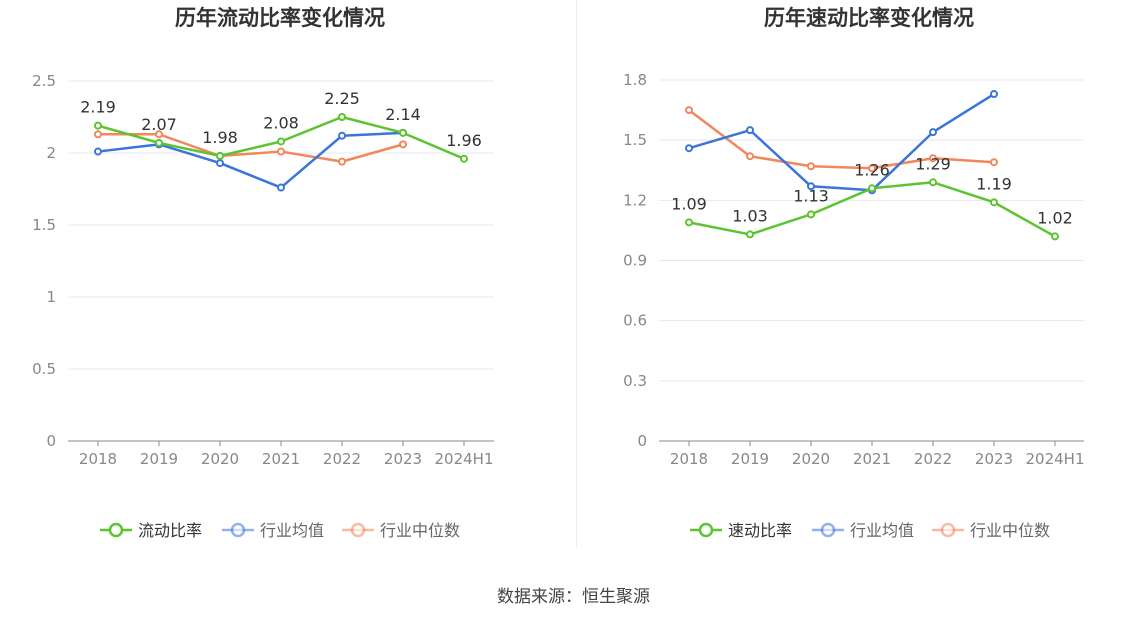 The width and height of the screenshot is (1147, 619). I want to click on y-tick-label: 0.9, so click(635, 261).